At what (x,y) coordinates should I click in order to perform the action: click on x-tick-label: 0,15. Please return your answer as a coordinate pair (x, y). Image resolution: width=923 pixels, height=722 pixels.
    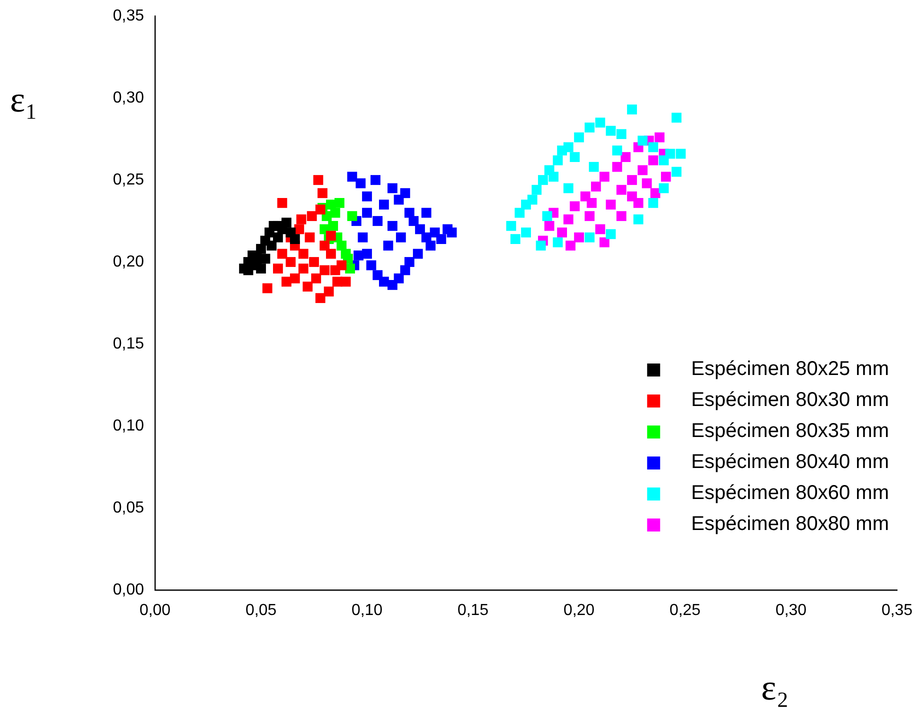
    Looking at the image, I should click on (473, 611).